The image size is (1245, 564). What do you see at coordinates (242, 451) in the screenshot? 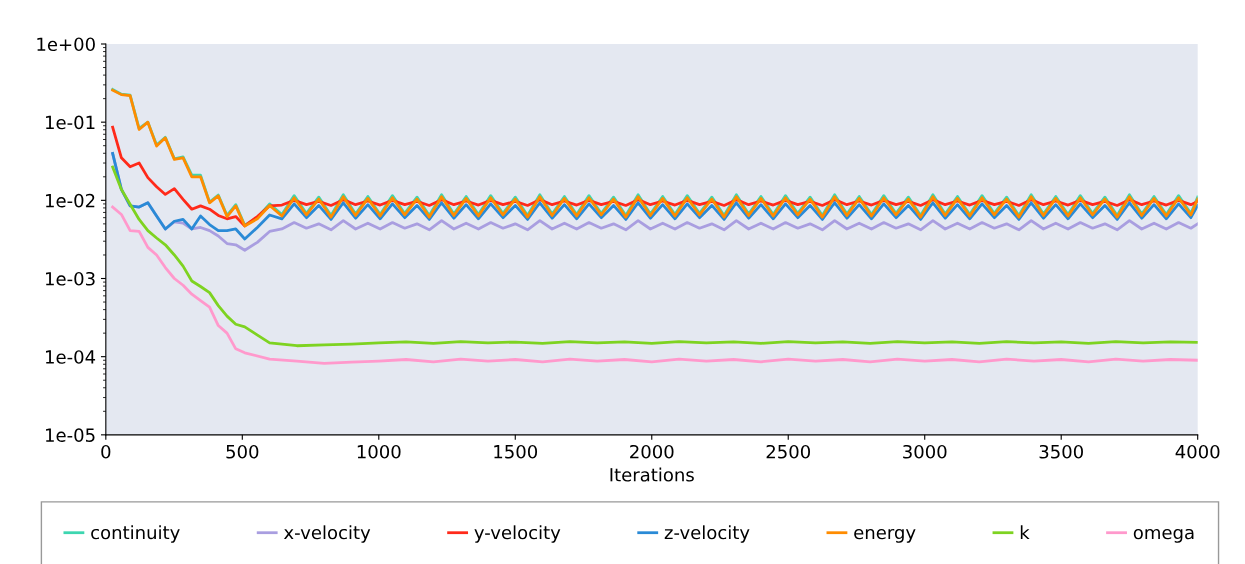
I see `x-tick-label: 500` at bounding box center [242, 451].